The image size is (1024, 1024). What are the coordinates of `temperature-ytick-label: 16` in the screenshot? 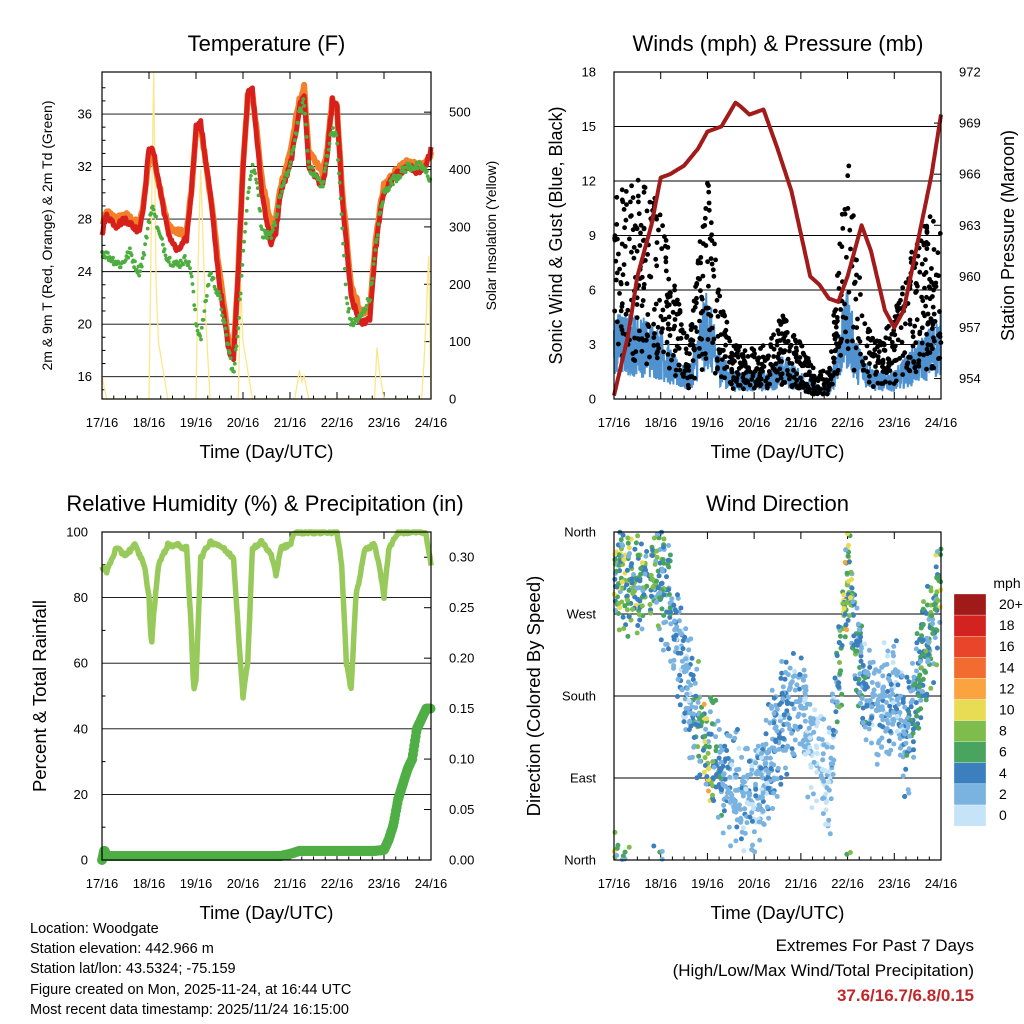 It's located at (85, 376).